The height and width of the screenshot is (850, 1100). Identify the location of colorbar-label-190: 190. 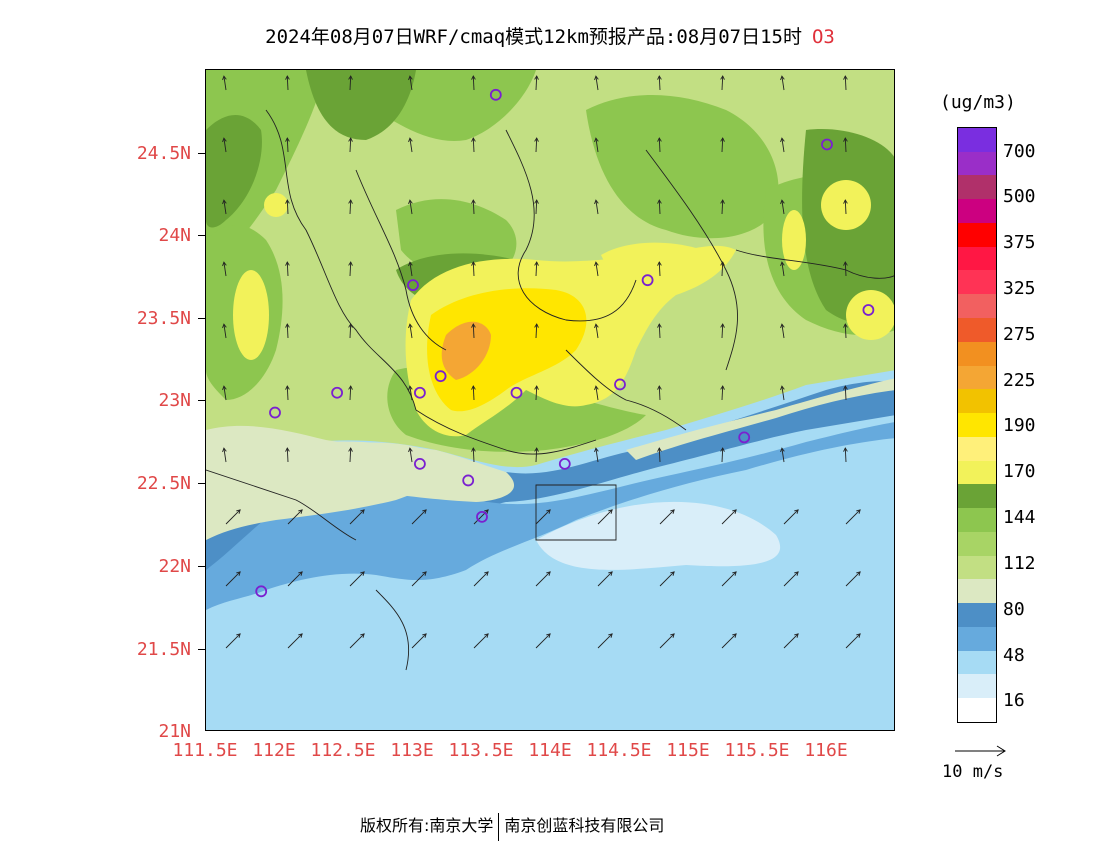
(1019, 425).